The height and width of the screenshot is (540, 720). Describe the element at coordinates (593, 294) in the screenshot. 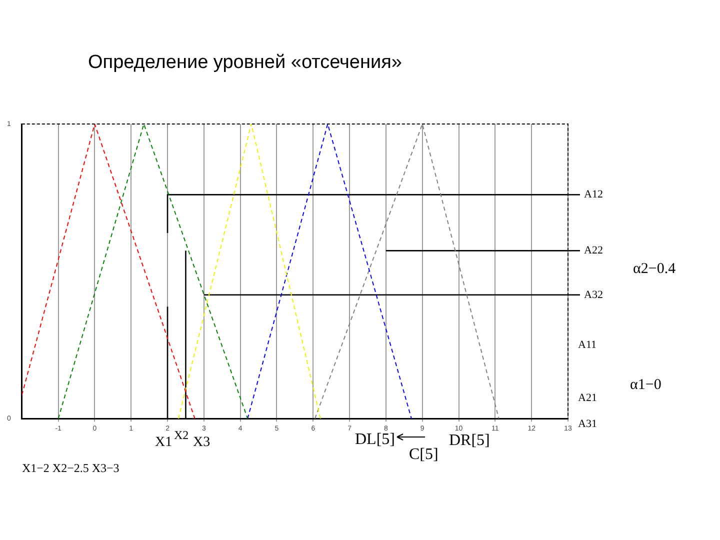

I see `legend-label: A32` at that location.